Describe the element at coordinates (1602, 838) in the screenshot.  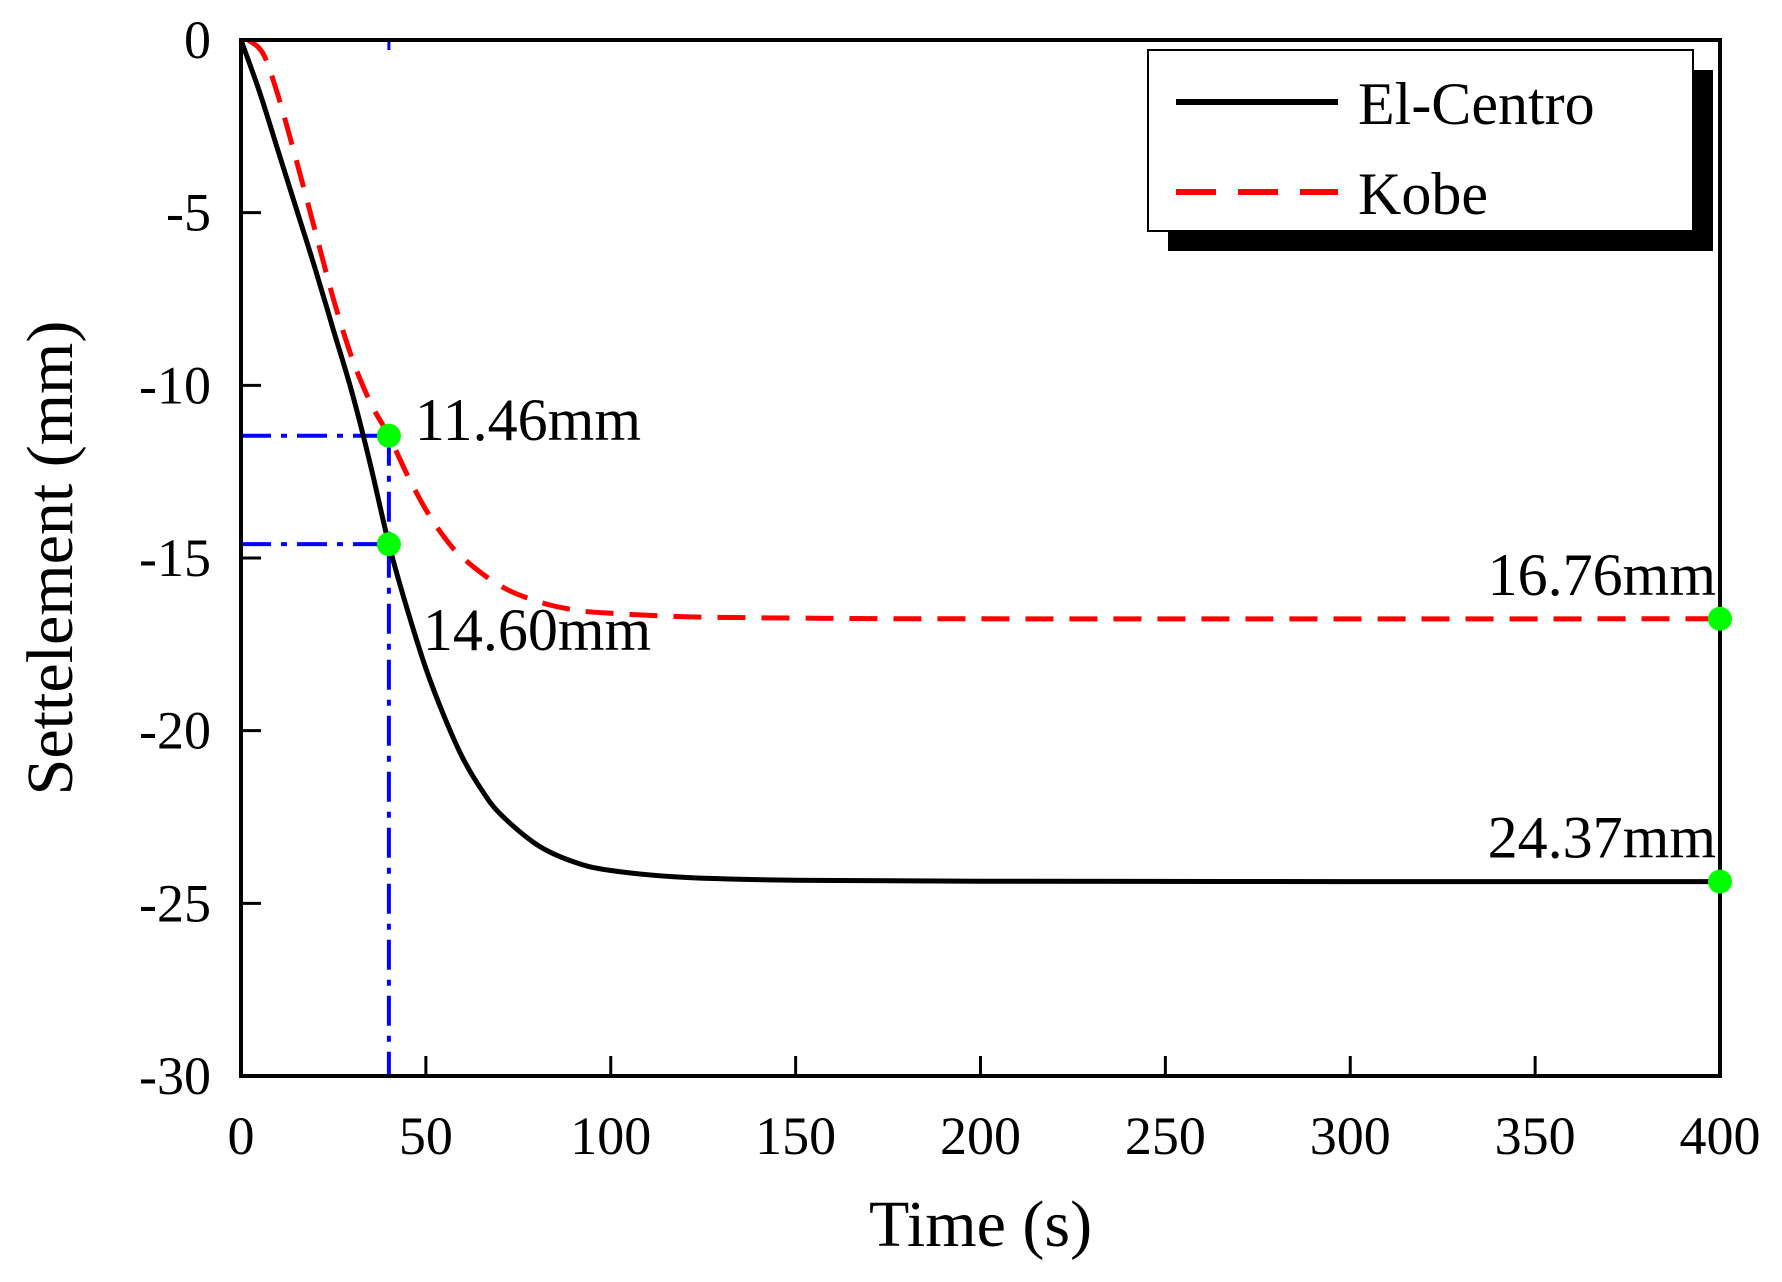
I see `annotation-label: 24.37mm` at that location.